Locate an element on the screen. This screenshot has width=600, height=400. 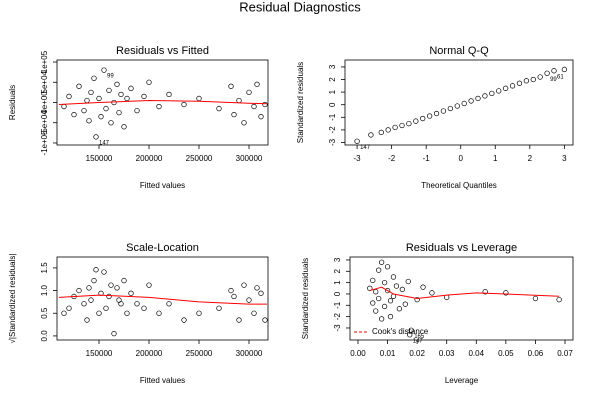
y-tick-label: -1e+05 is located at coordinates (44, 143).